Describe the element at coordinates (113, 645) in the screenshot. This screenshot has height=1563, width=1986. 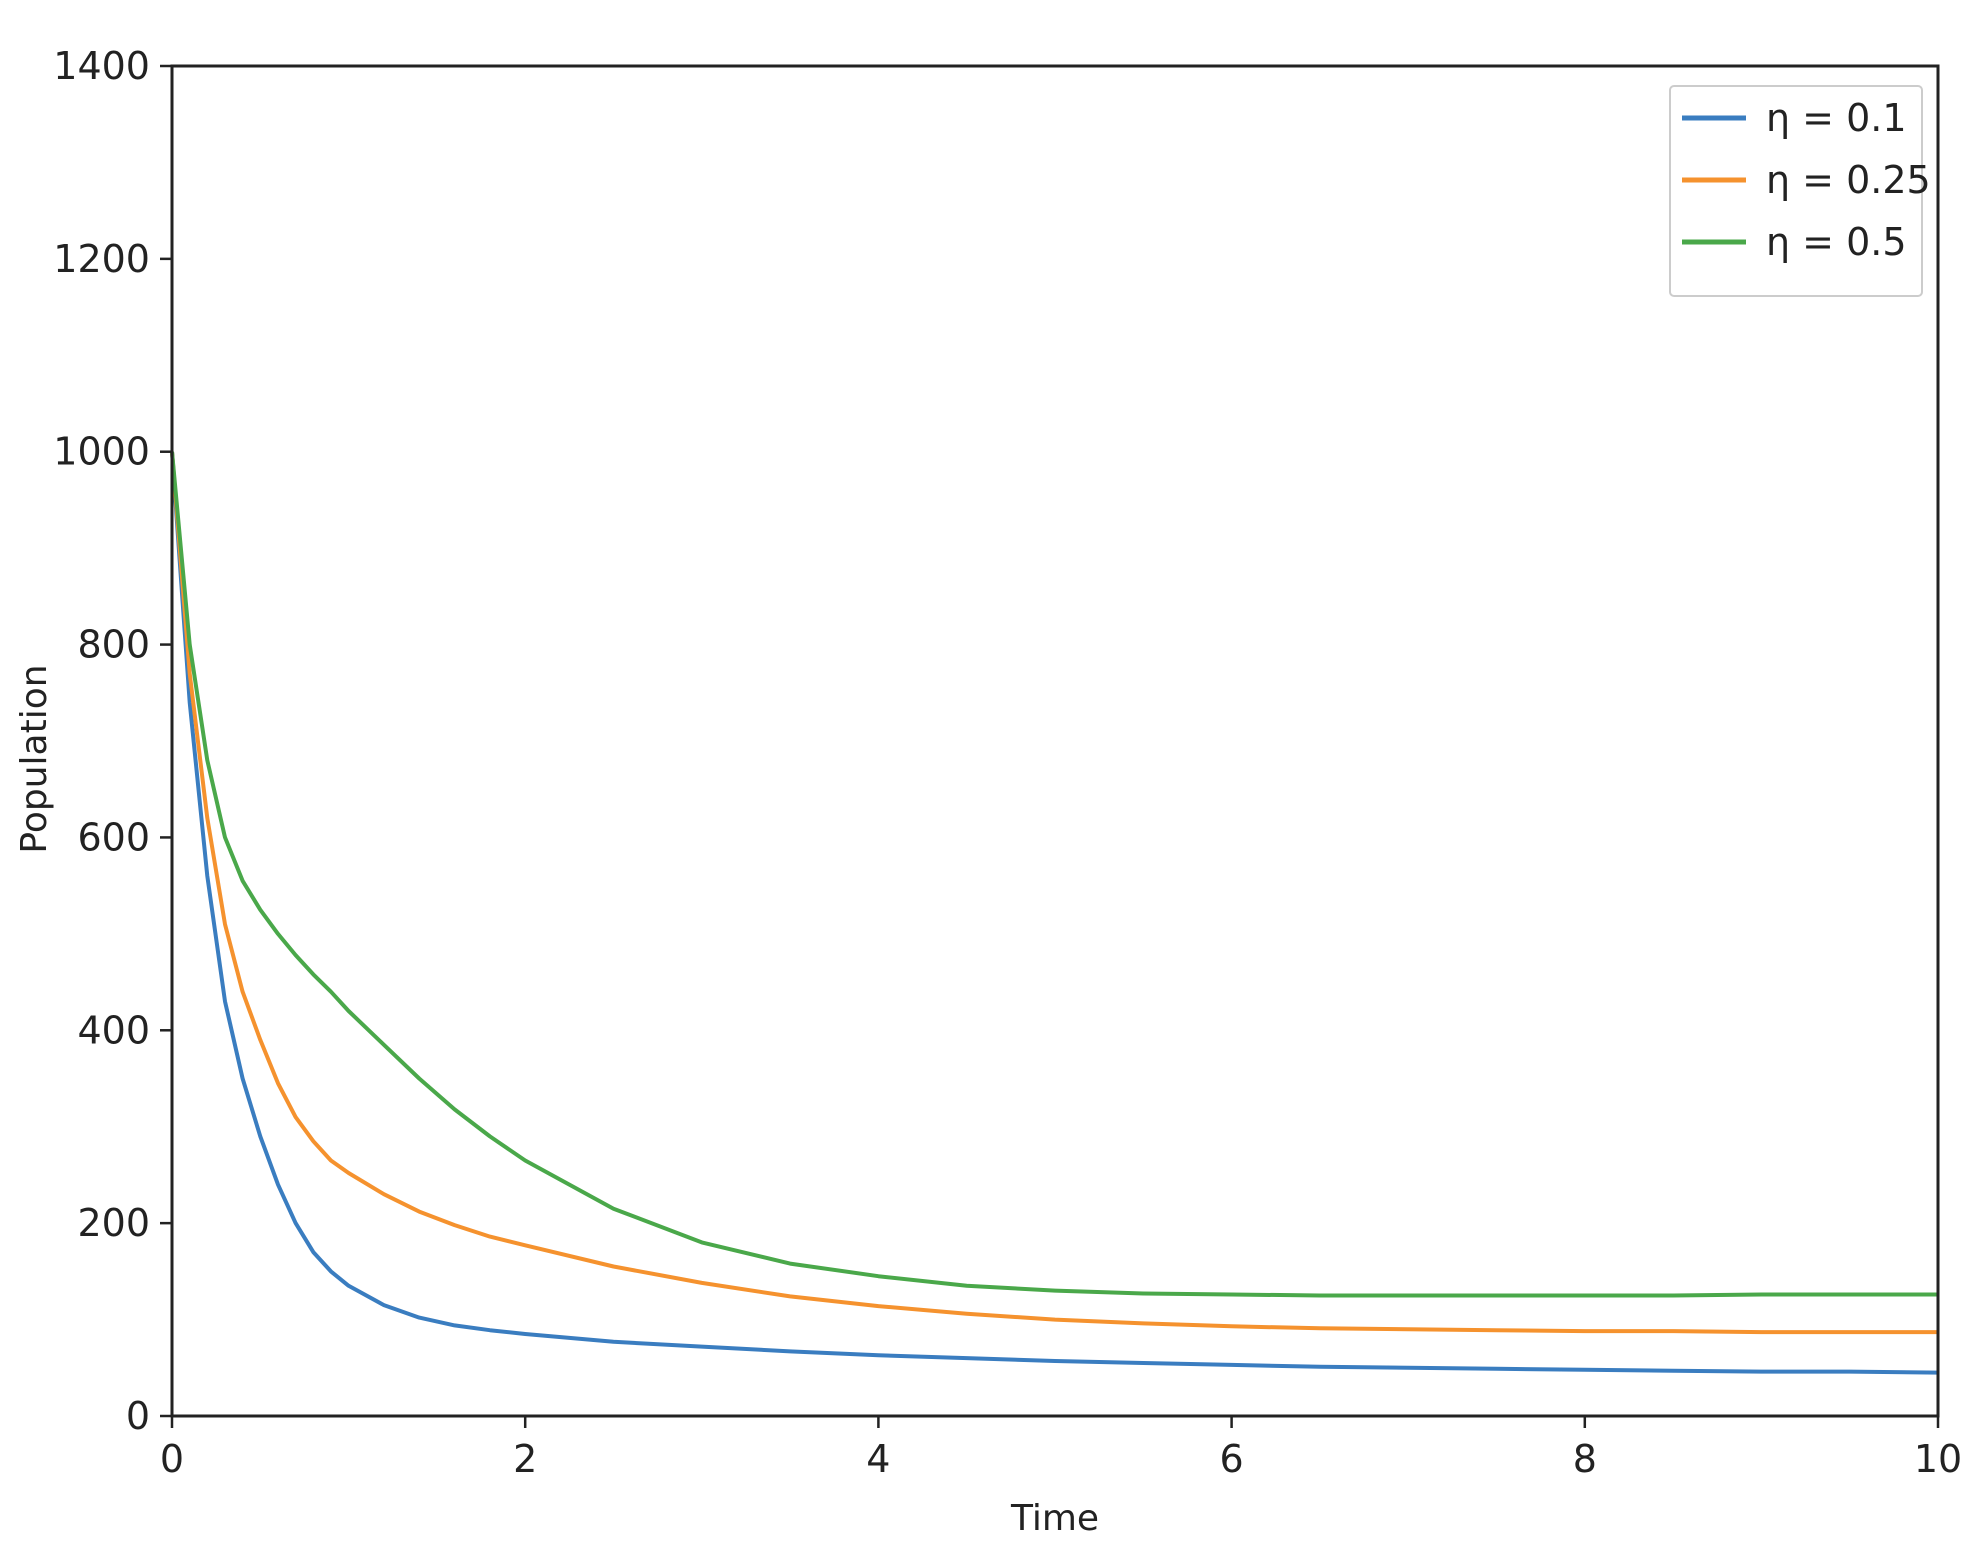
I see `y-tick-label: 800` at that location.